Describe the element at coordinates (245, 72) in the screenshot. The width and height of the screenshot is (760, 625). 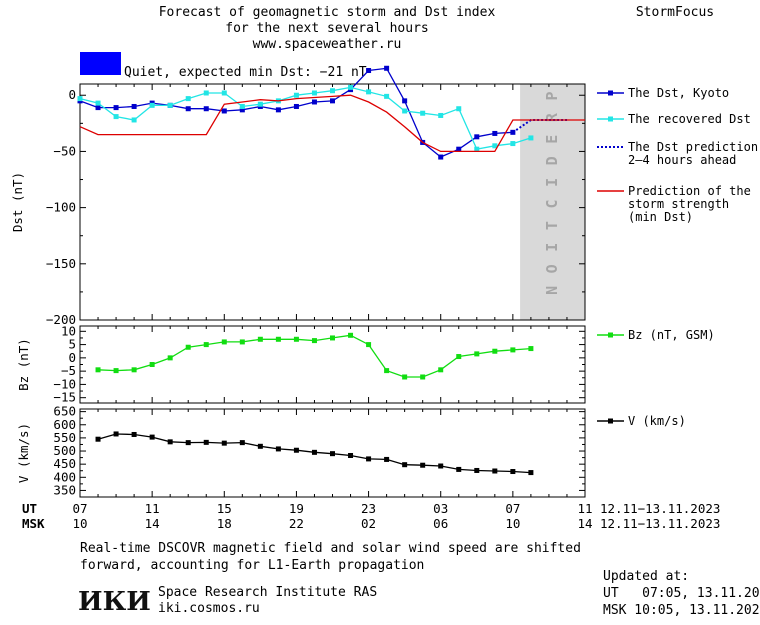
I see `status-text: Quiet, expected min Dst: −21 nT` at that location.